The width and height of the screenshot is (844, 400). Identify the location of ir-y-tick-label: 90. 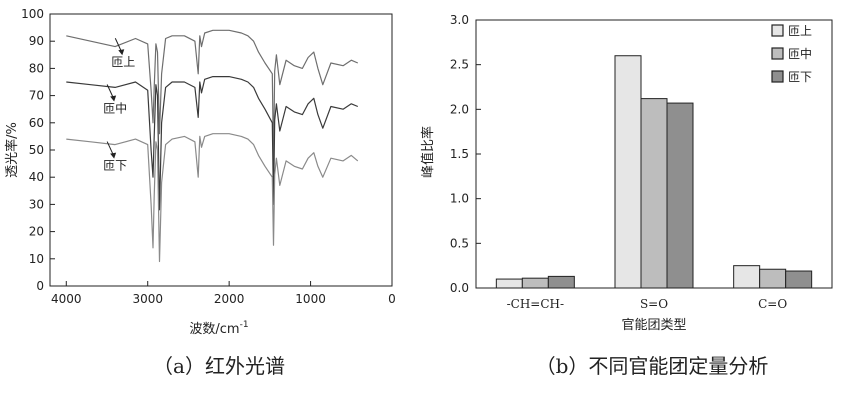
(36, 41).